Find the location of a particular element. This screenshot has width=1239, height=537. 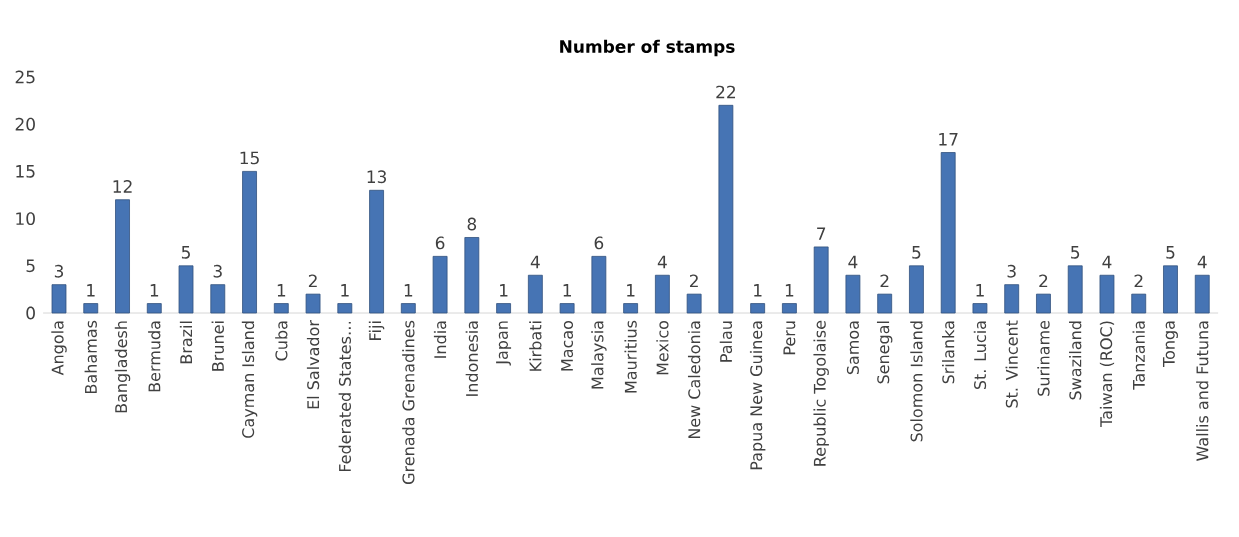

y-tick-label: 15 is located at coordinates (25, 171).